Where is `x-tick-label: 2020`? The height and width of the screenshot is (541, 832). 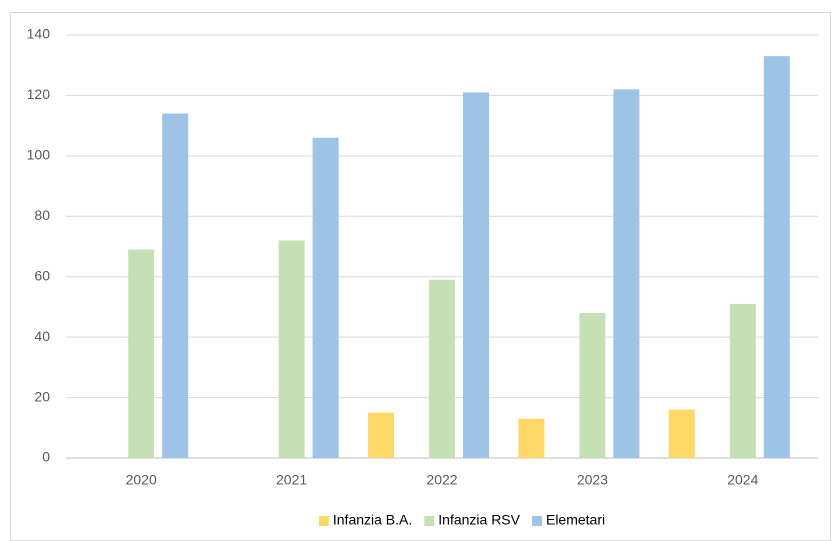 x-tick-label: 2020 is located at coordinates (141, 480).